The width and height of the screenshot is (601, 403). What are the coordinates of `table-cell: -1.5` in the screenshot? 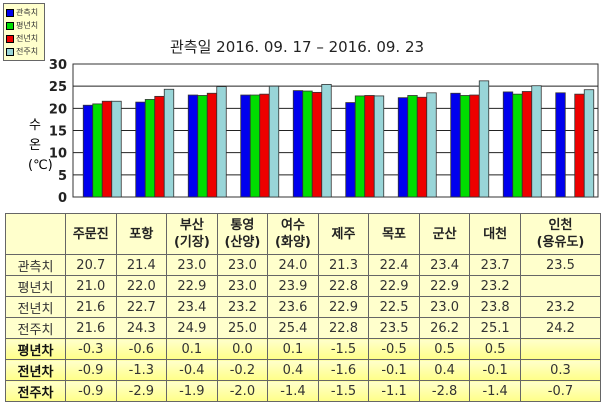 It's located at (343, 391).